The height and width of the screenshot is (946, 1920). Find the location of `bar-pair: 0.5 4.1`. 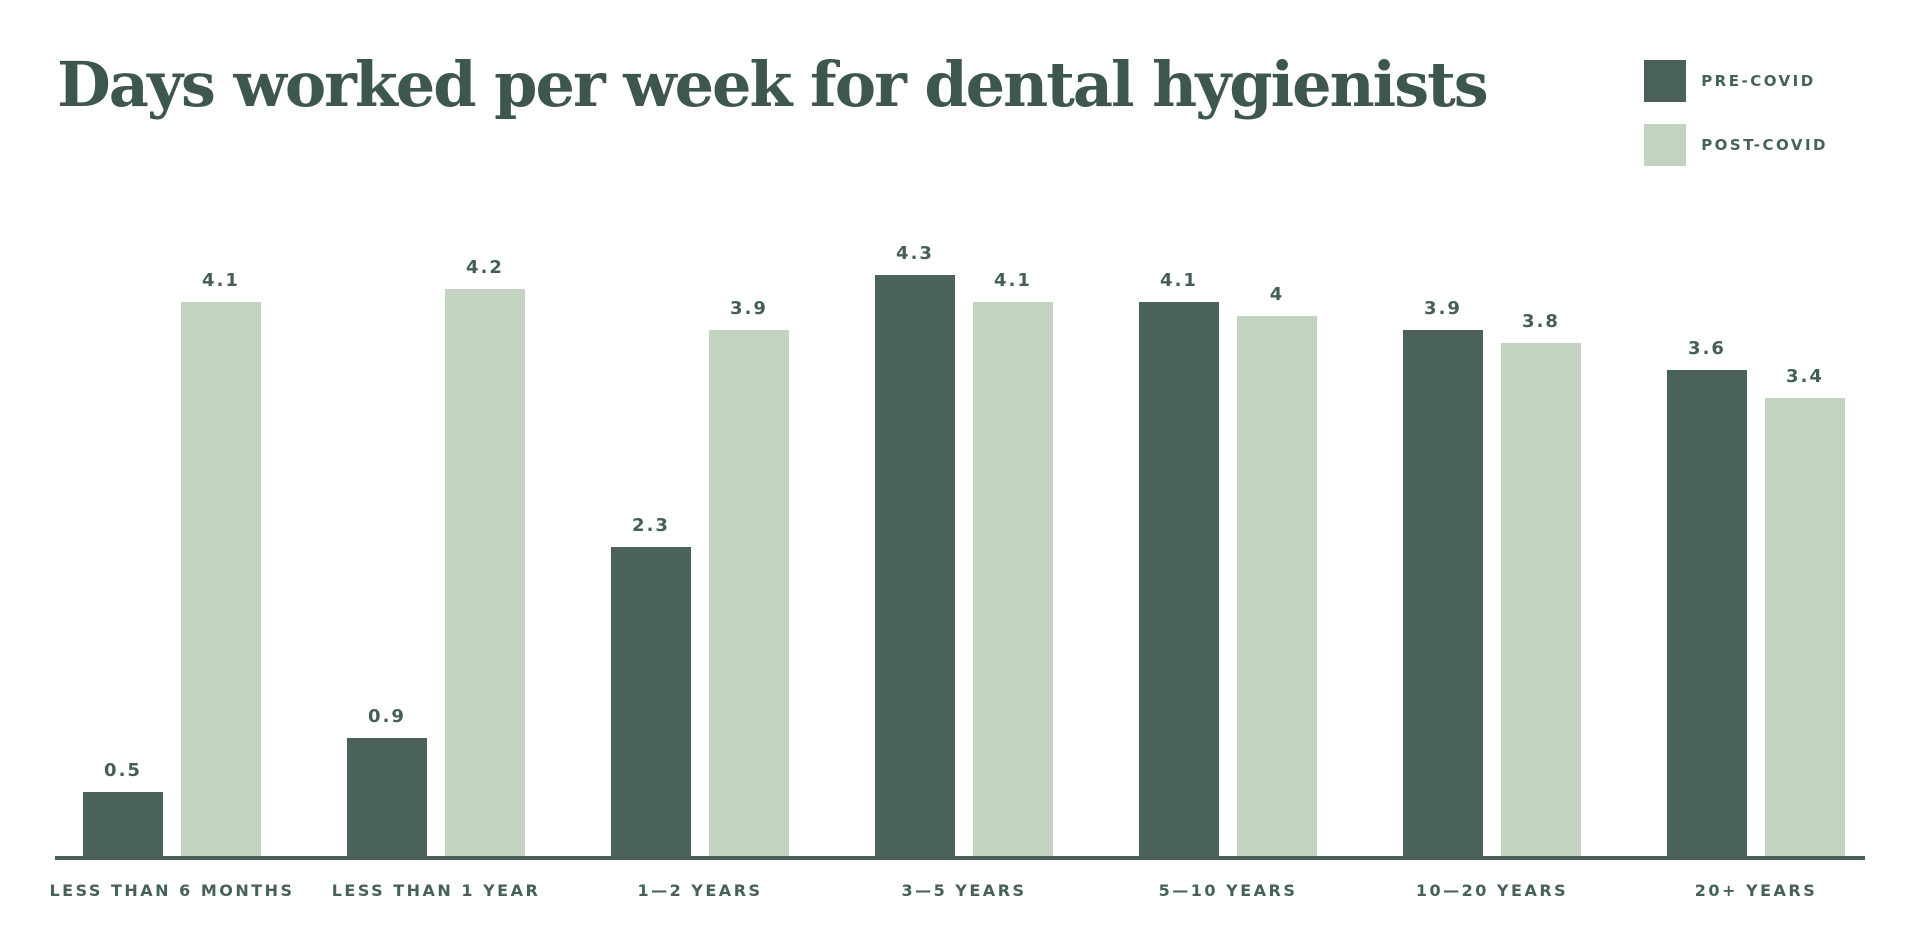

bar-pair: 0.5 4.1 is located at coordinates (172, 565).